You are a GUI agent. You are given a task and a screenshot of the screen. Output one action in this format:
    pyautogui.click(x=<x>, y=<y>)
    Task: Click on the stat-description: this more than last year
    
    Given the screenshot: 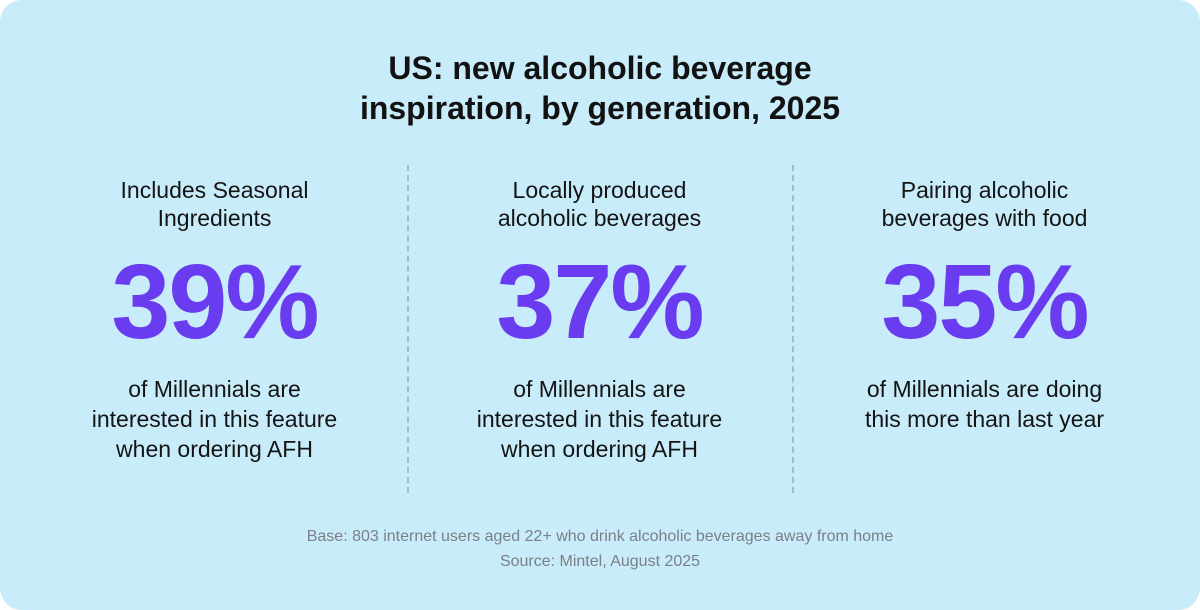 What is the action you would take?
    pyautogui.click(x=984, y=419)
    